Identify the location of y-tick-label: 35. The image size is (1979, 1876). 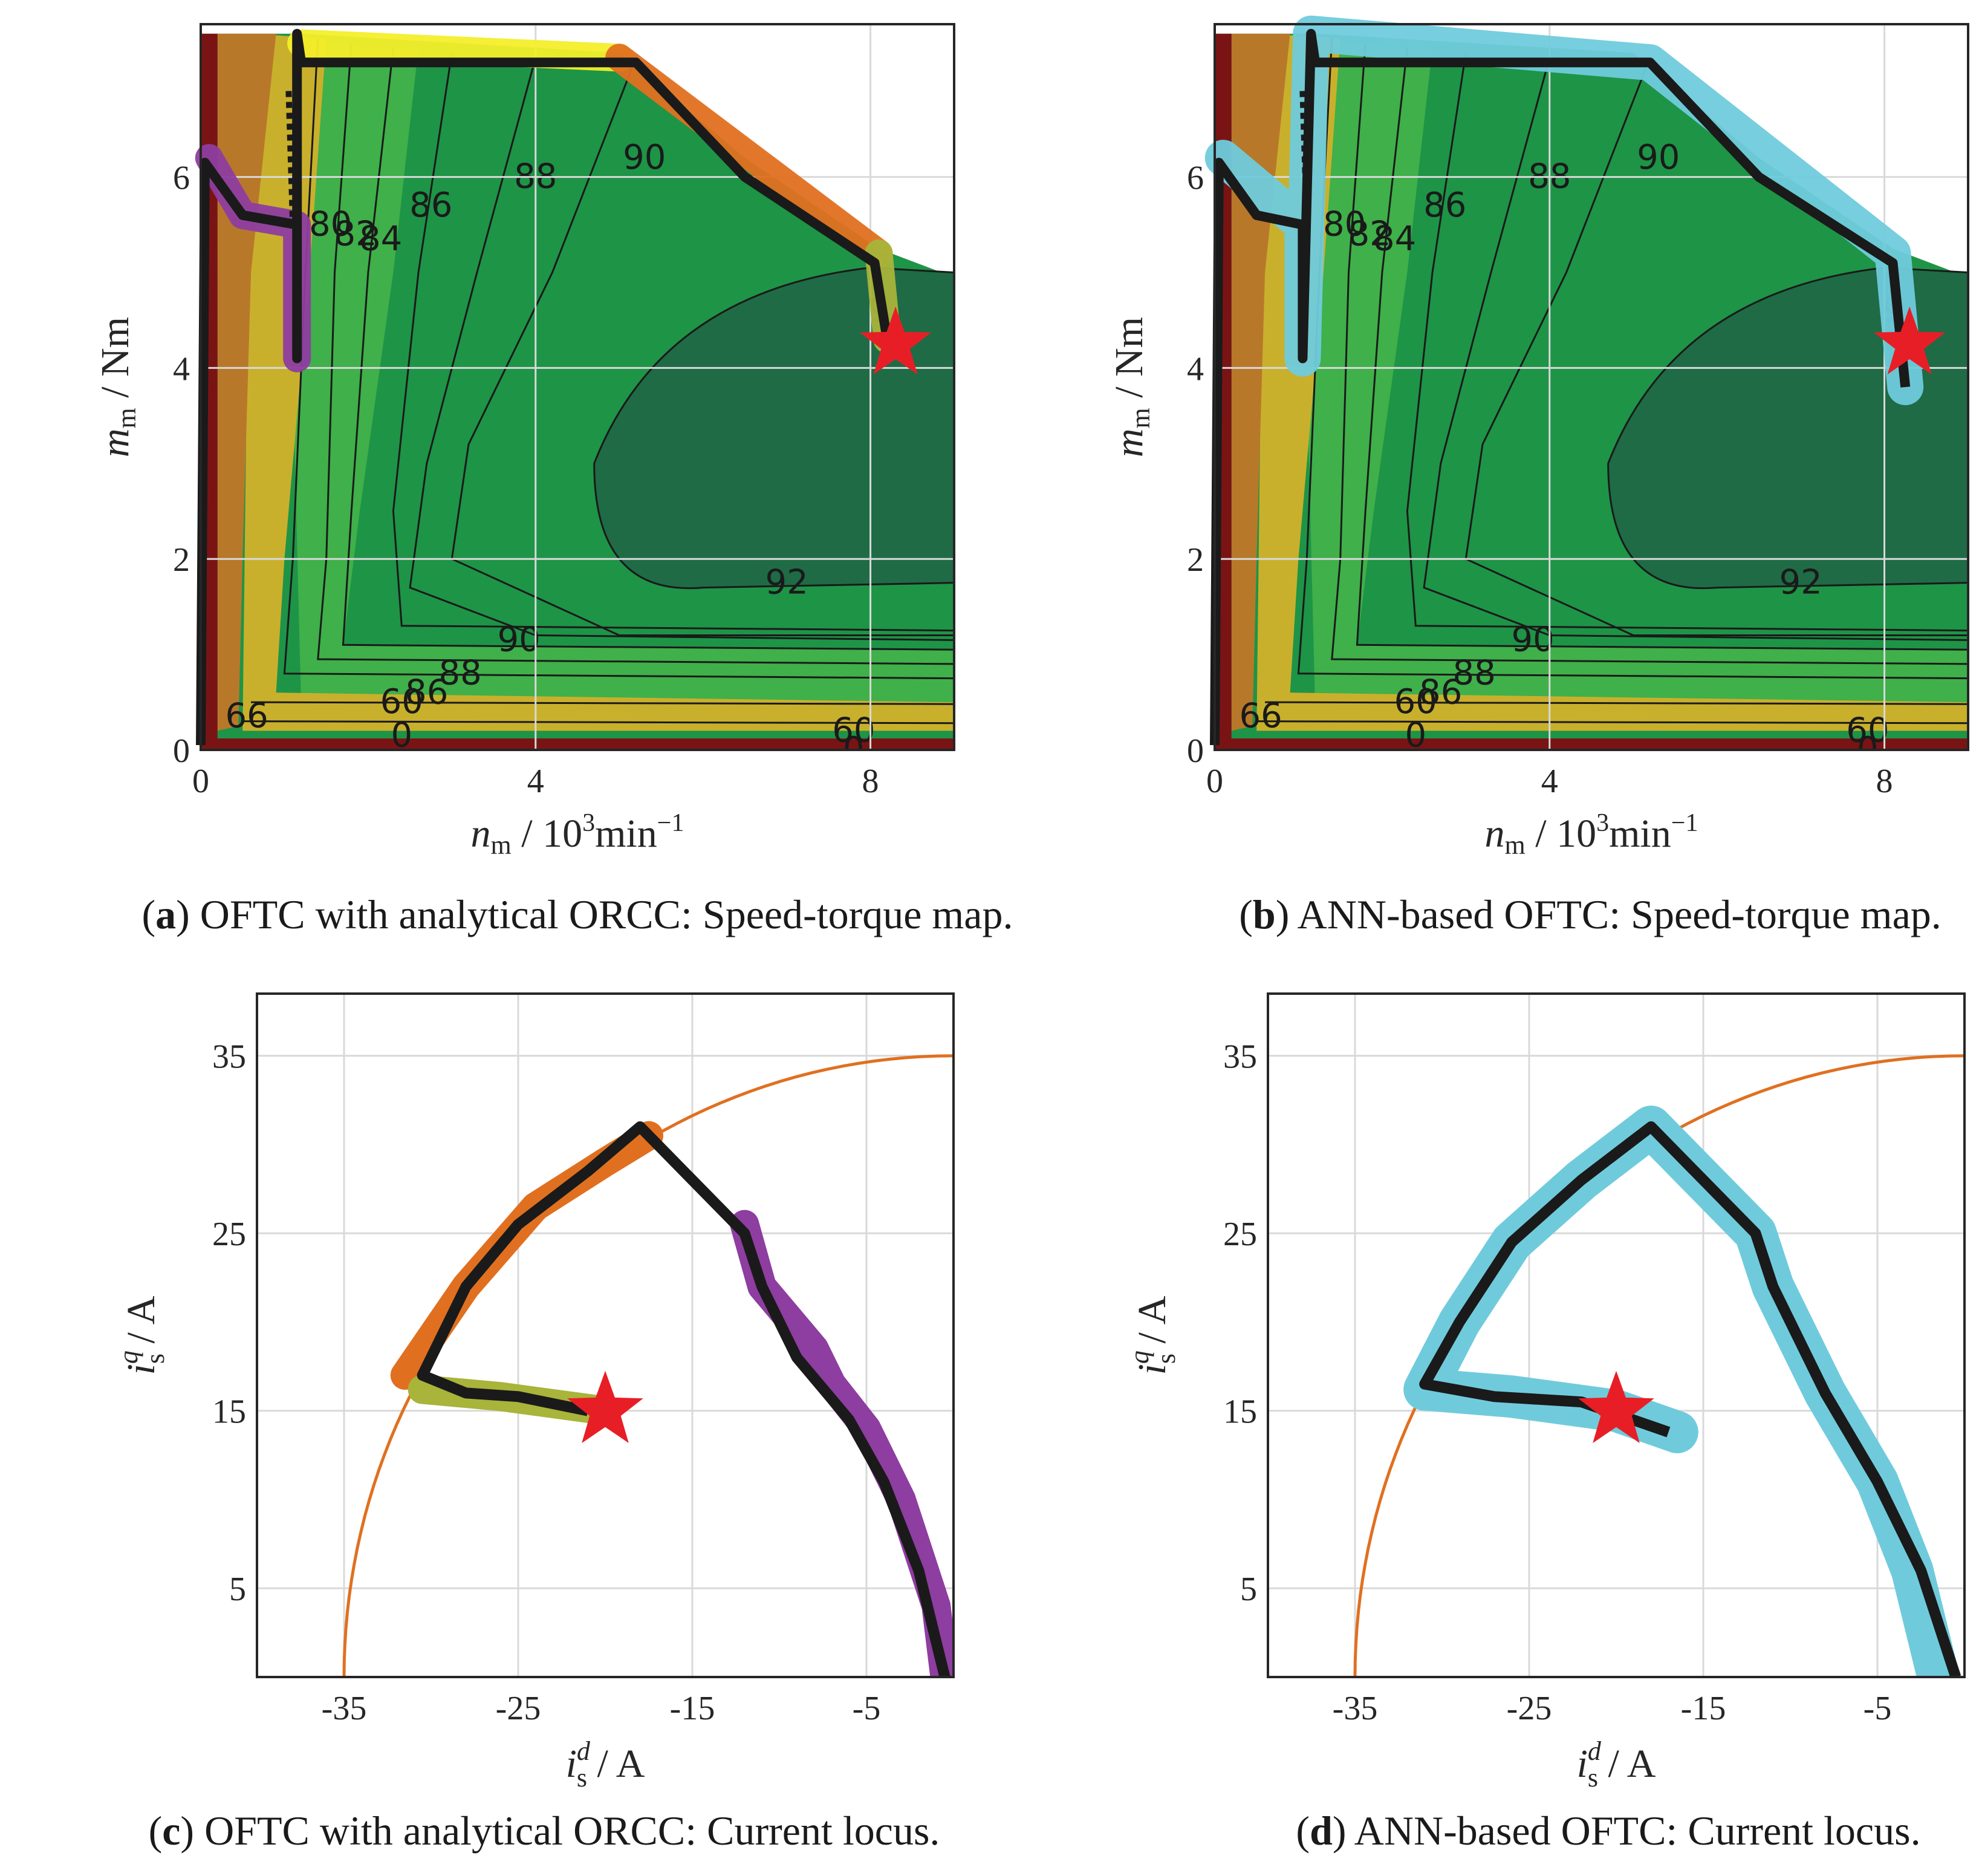
(229, 1057).